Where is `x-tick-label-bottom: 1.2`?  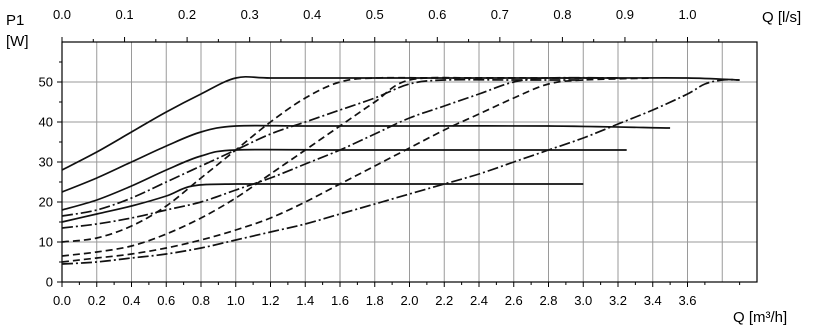 x-tick-label-bottom: 1.2 is located at coordinates (270, 300).